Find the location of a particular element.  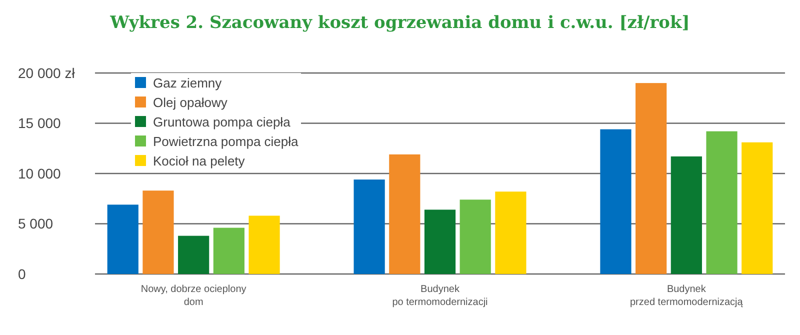

x-tick-label: Nowy, dobrze ocieplony dom is located at coordinates (193, 296).